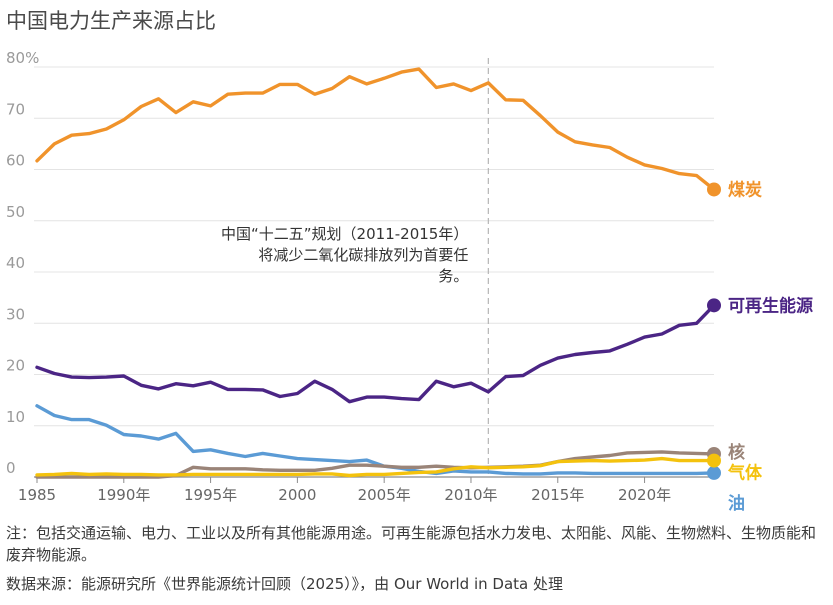 Image resolution: width=833 pixels, height=605 pixels. I want to click on series-label: 可再生能源, so click(770, 305).